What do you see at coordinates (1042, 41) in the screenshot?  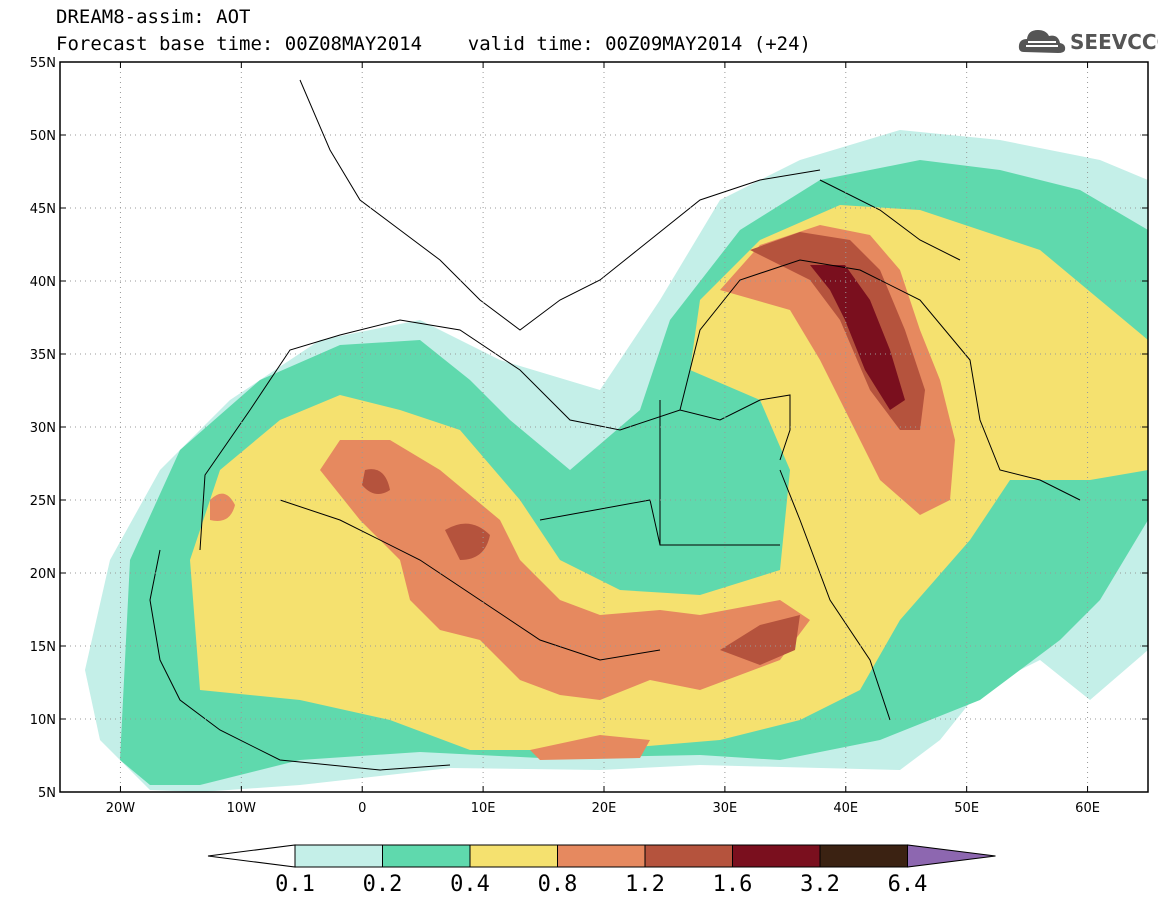 I see `cloud-icon` at bounding box center [1042, 41].